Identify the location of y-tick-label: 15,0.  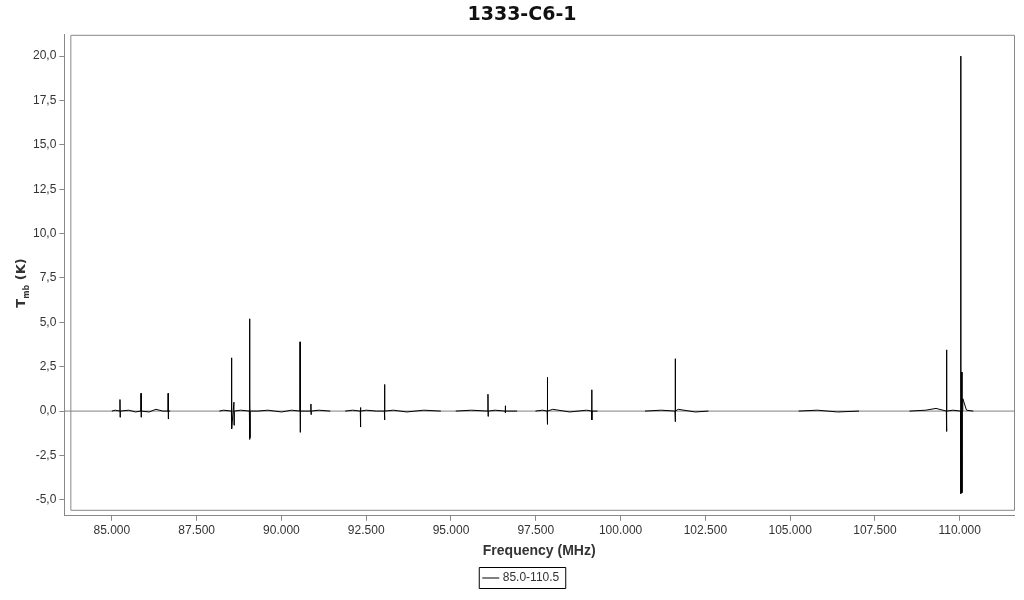
(45, 144).